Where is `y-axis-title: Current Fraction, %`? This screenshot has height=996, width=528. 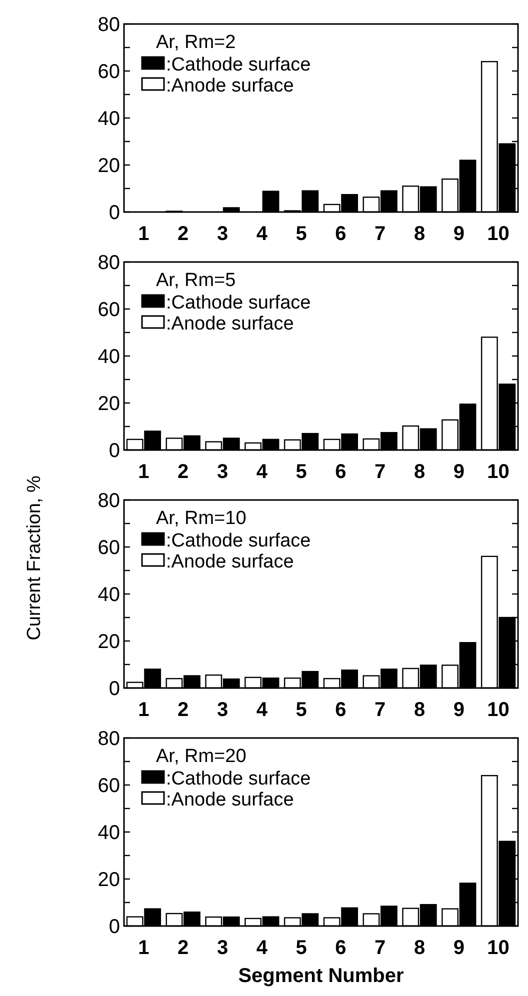
y-axis-title: Current Fraction, % is located at coordinates (34, 558).